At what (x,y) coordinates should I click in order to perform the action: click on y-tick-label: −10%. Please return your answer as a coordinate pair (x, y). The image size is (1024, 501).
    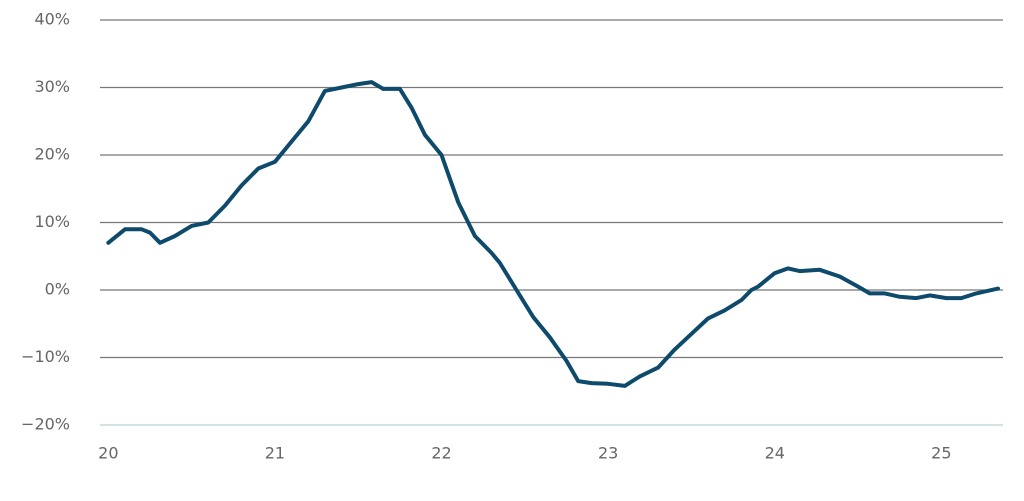
    Looking at the image, I should click on (45, 356).